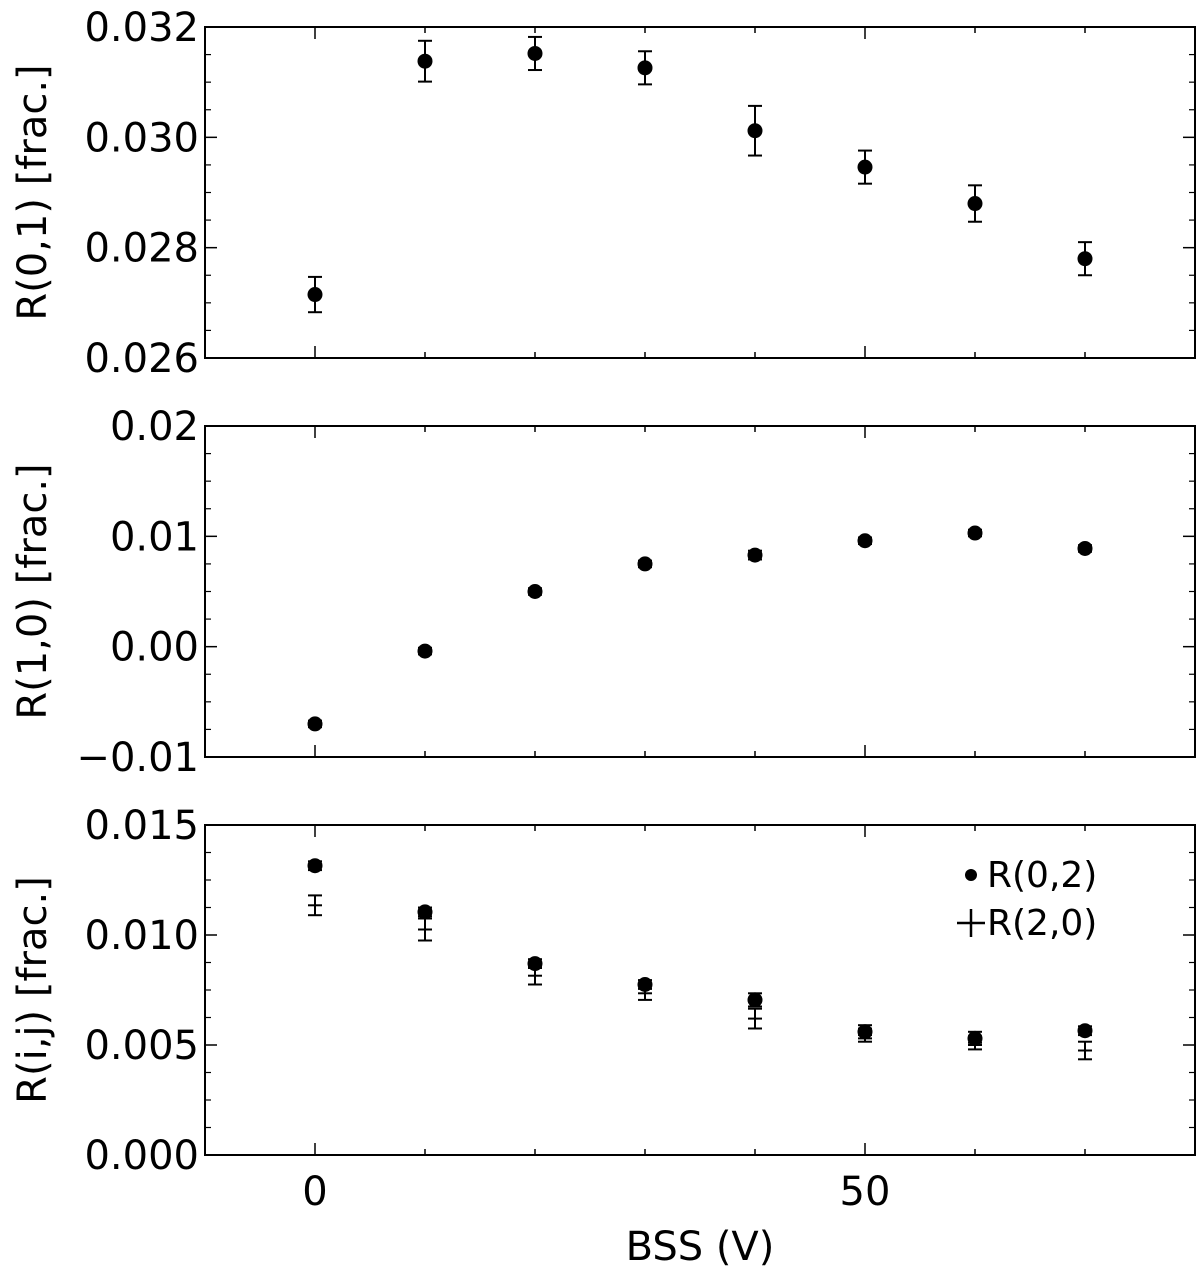 This screenshot has height=1271, width=1200. I want to click on y-tick-label: 0.030, so click(141, 138).